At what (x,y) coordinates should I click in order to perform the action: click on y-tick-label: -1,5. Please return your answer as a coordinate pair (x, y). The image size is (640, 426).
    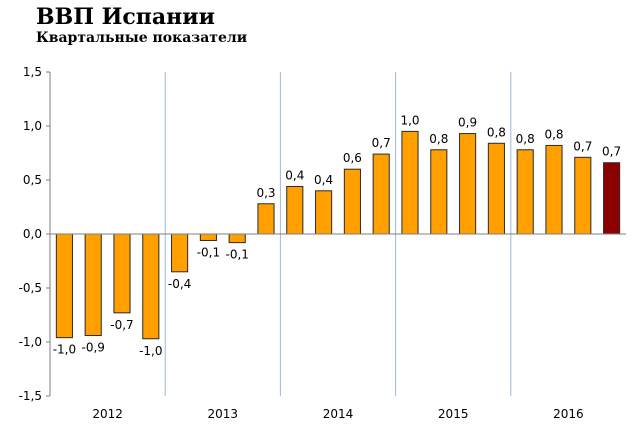
    Looking at the image, I should click on (30, 396).